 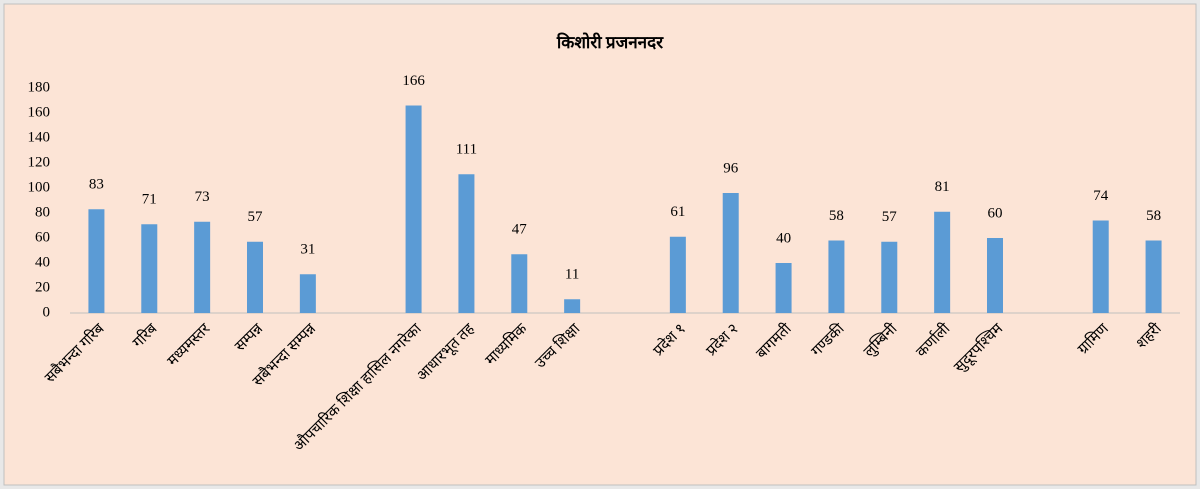 What do you see at coordinates (39, 137) in the screenshot?
I see `y-tick-label: 140` at bounding box center [39, 137].